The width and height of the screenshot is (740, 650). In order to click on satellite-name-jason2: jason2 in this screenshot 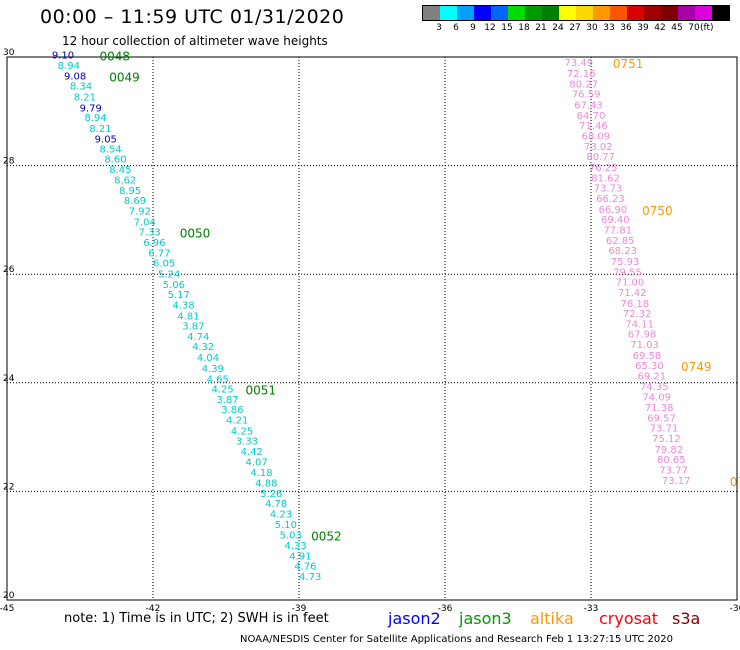, I will do `click(414, 618)`.